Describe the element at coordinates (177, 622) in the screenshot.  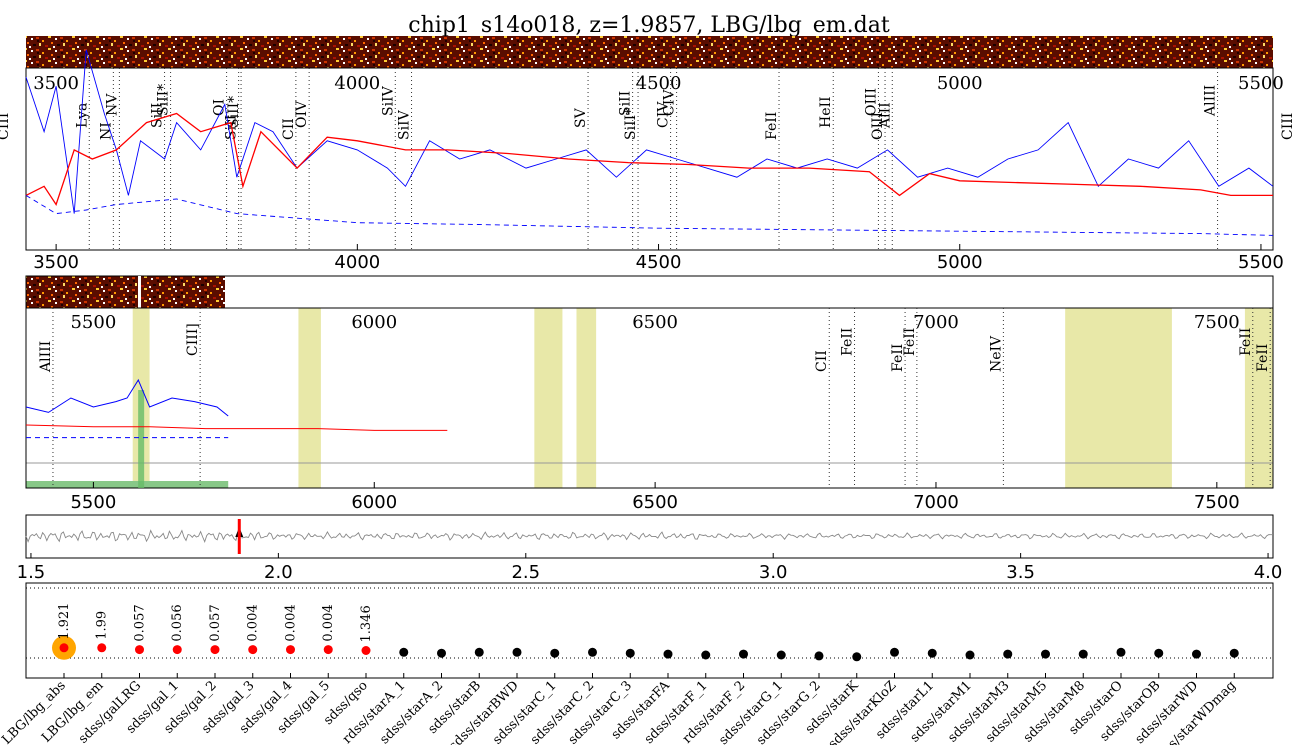
I see `template-redshift-label: 0.056` at that location.